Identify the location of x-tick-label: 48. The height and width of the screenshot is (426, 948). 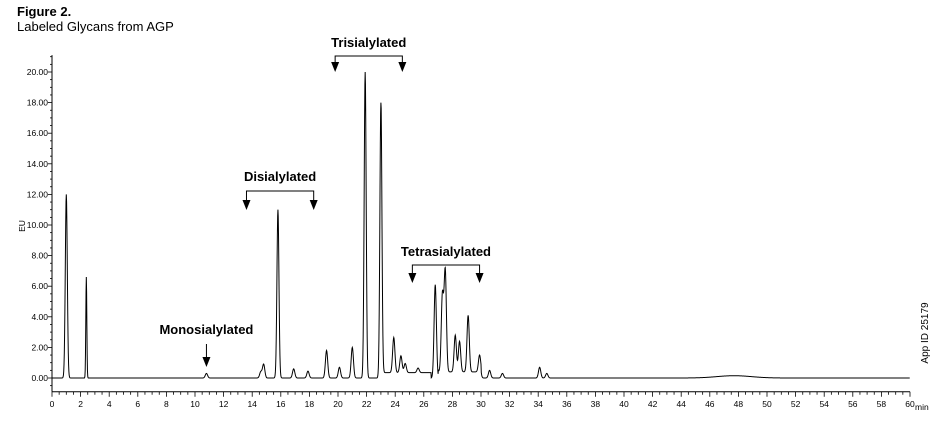
(739, 404).